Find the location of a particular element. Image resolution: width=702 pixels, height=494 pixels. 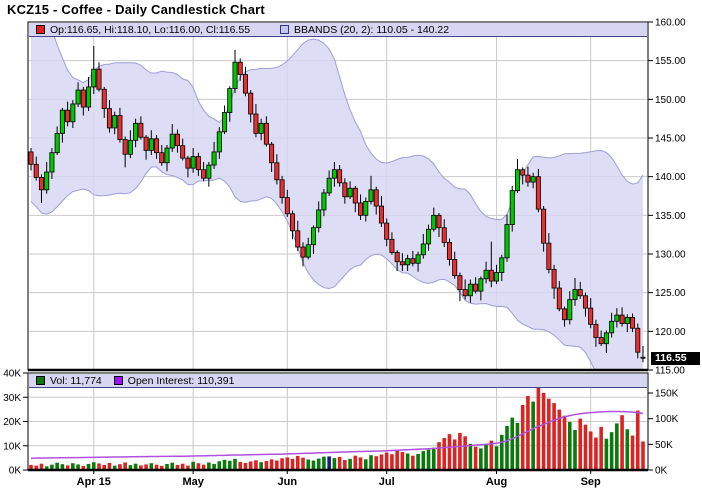

price-axis-label: 125.00 is located at coordinates (670, 293).